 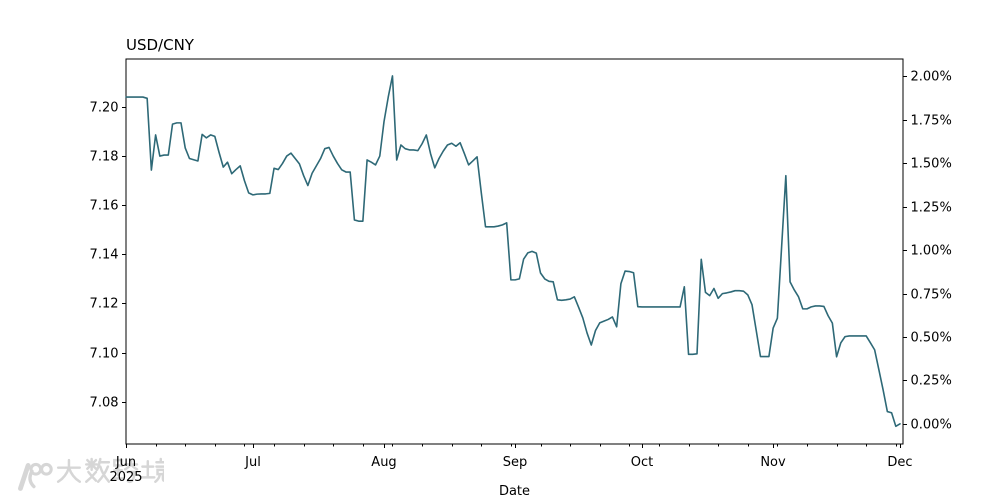 I want to click on y-tick-label-right: 0.75%, so click(x=931, y=295).